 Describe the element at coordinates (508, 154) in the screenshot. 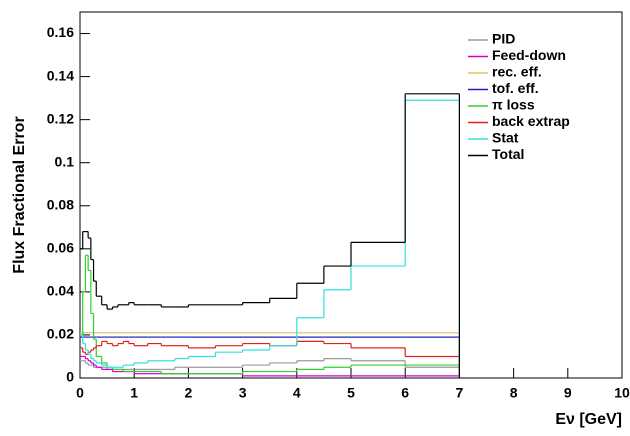

I see `legend-label: Total` at that location.